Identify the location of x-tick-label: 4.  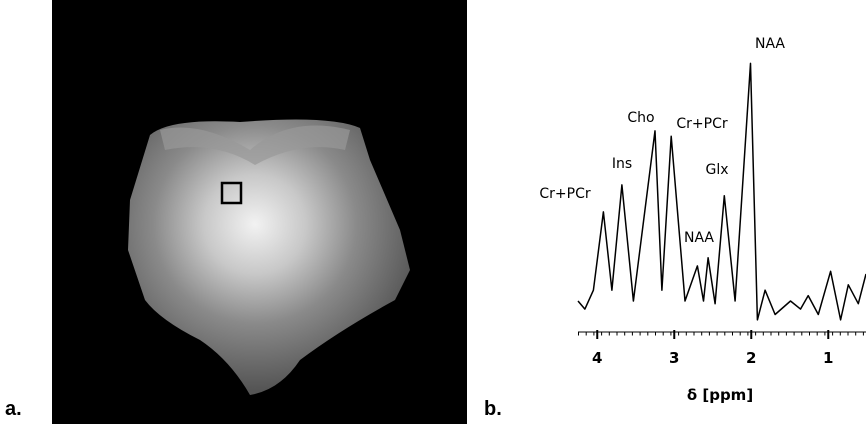
(597, 358).